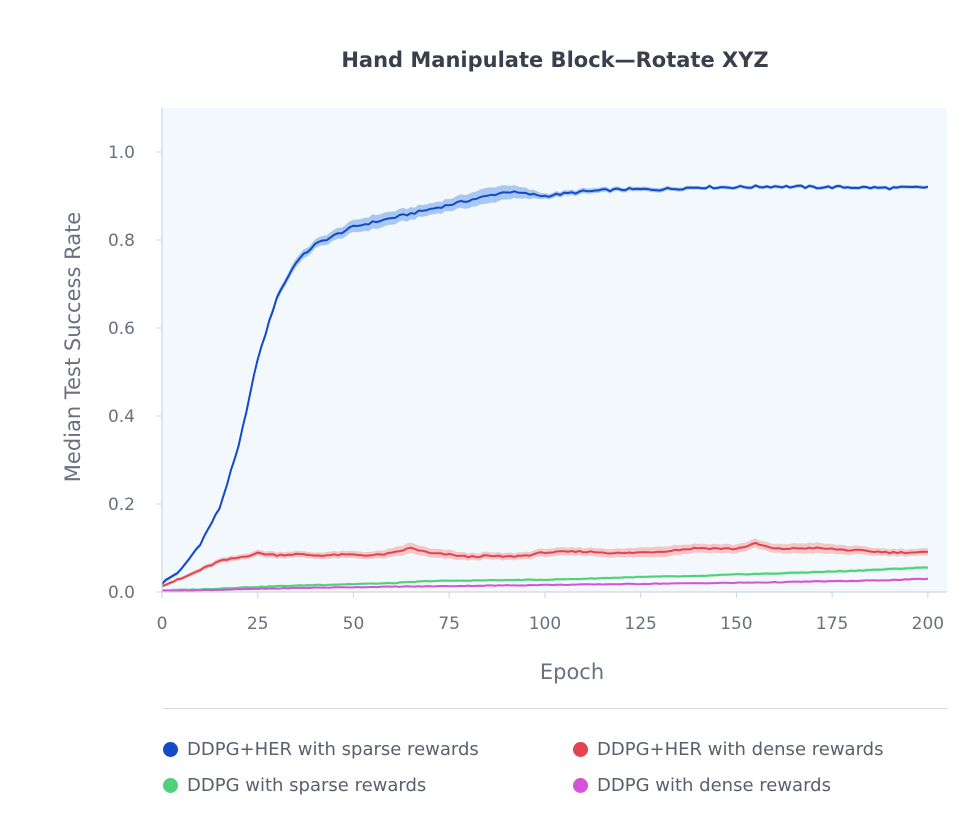  I want to click on legend-item-ddpg-her-dense: DDPG+HER with dense rewards, so click(728, 749).